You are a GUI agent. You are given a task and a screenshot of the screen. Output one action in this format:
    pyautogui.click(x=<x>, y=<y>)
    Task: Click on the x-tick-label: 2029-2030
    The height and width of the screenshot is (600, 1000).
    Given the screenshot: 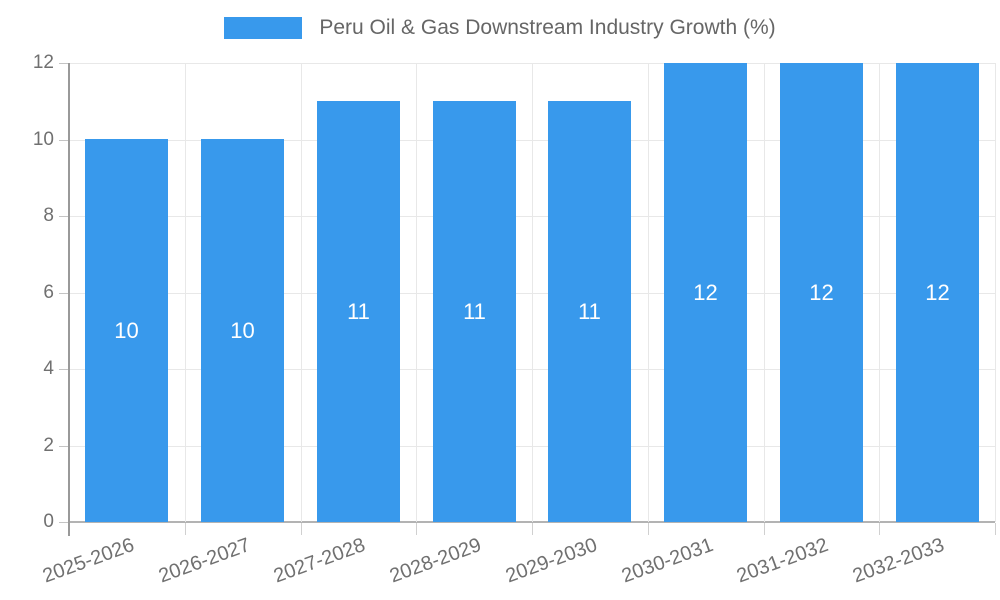 What is the action you would take?
    pyautogui.click(x=552, y=561)
    